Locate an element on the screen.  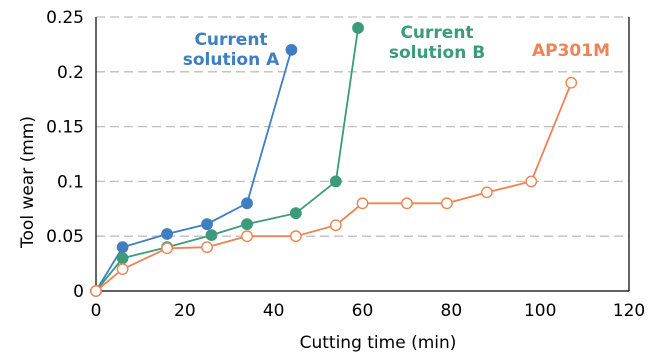
x-tick-label: 80 is located at coordinates (452, 311).